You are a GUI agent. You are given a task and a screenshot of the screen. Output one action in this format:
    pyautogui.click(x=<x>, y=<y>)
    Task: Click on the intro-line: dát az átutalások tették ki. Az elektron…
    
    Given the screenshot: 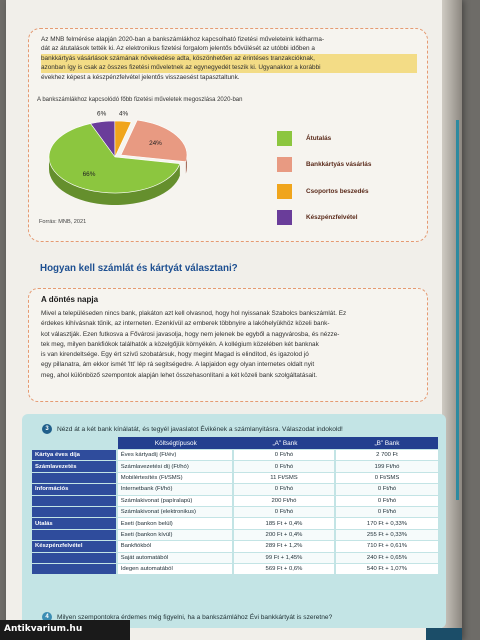 What is the action you would take?
    pyautogui.click(x=178, y=49)
    